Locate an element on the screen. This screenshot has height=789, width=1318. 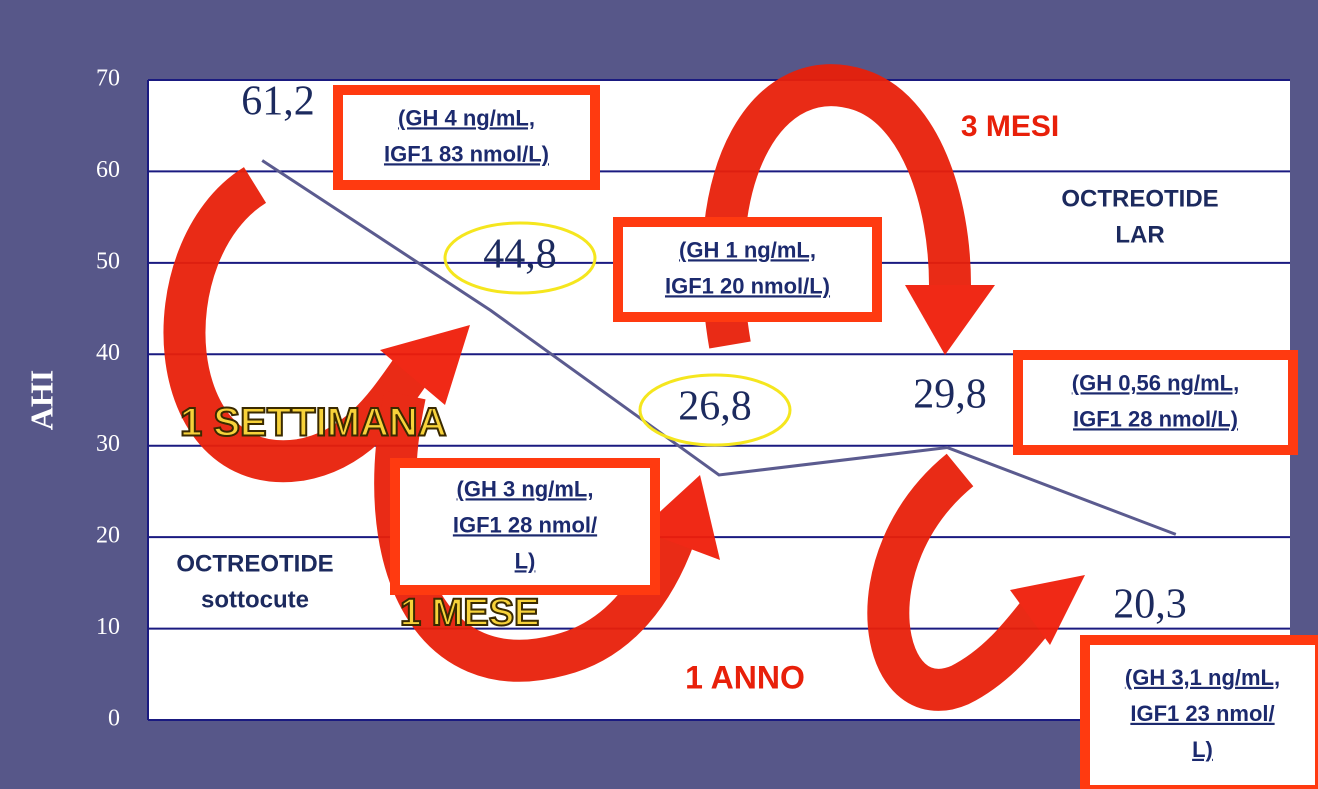
y-tick-label: 20 is located at coordinates (108, 536).